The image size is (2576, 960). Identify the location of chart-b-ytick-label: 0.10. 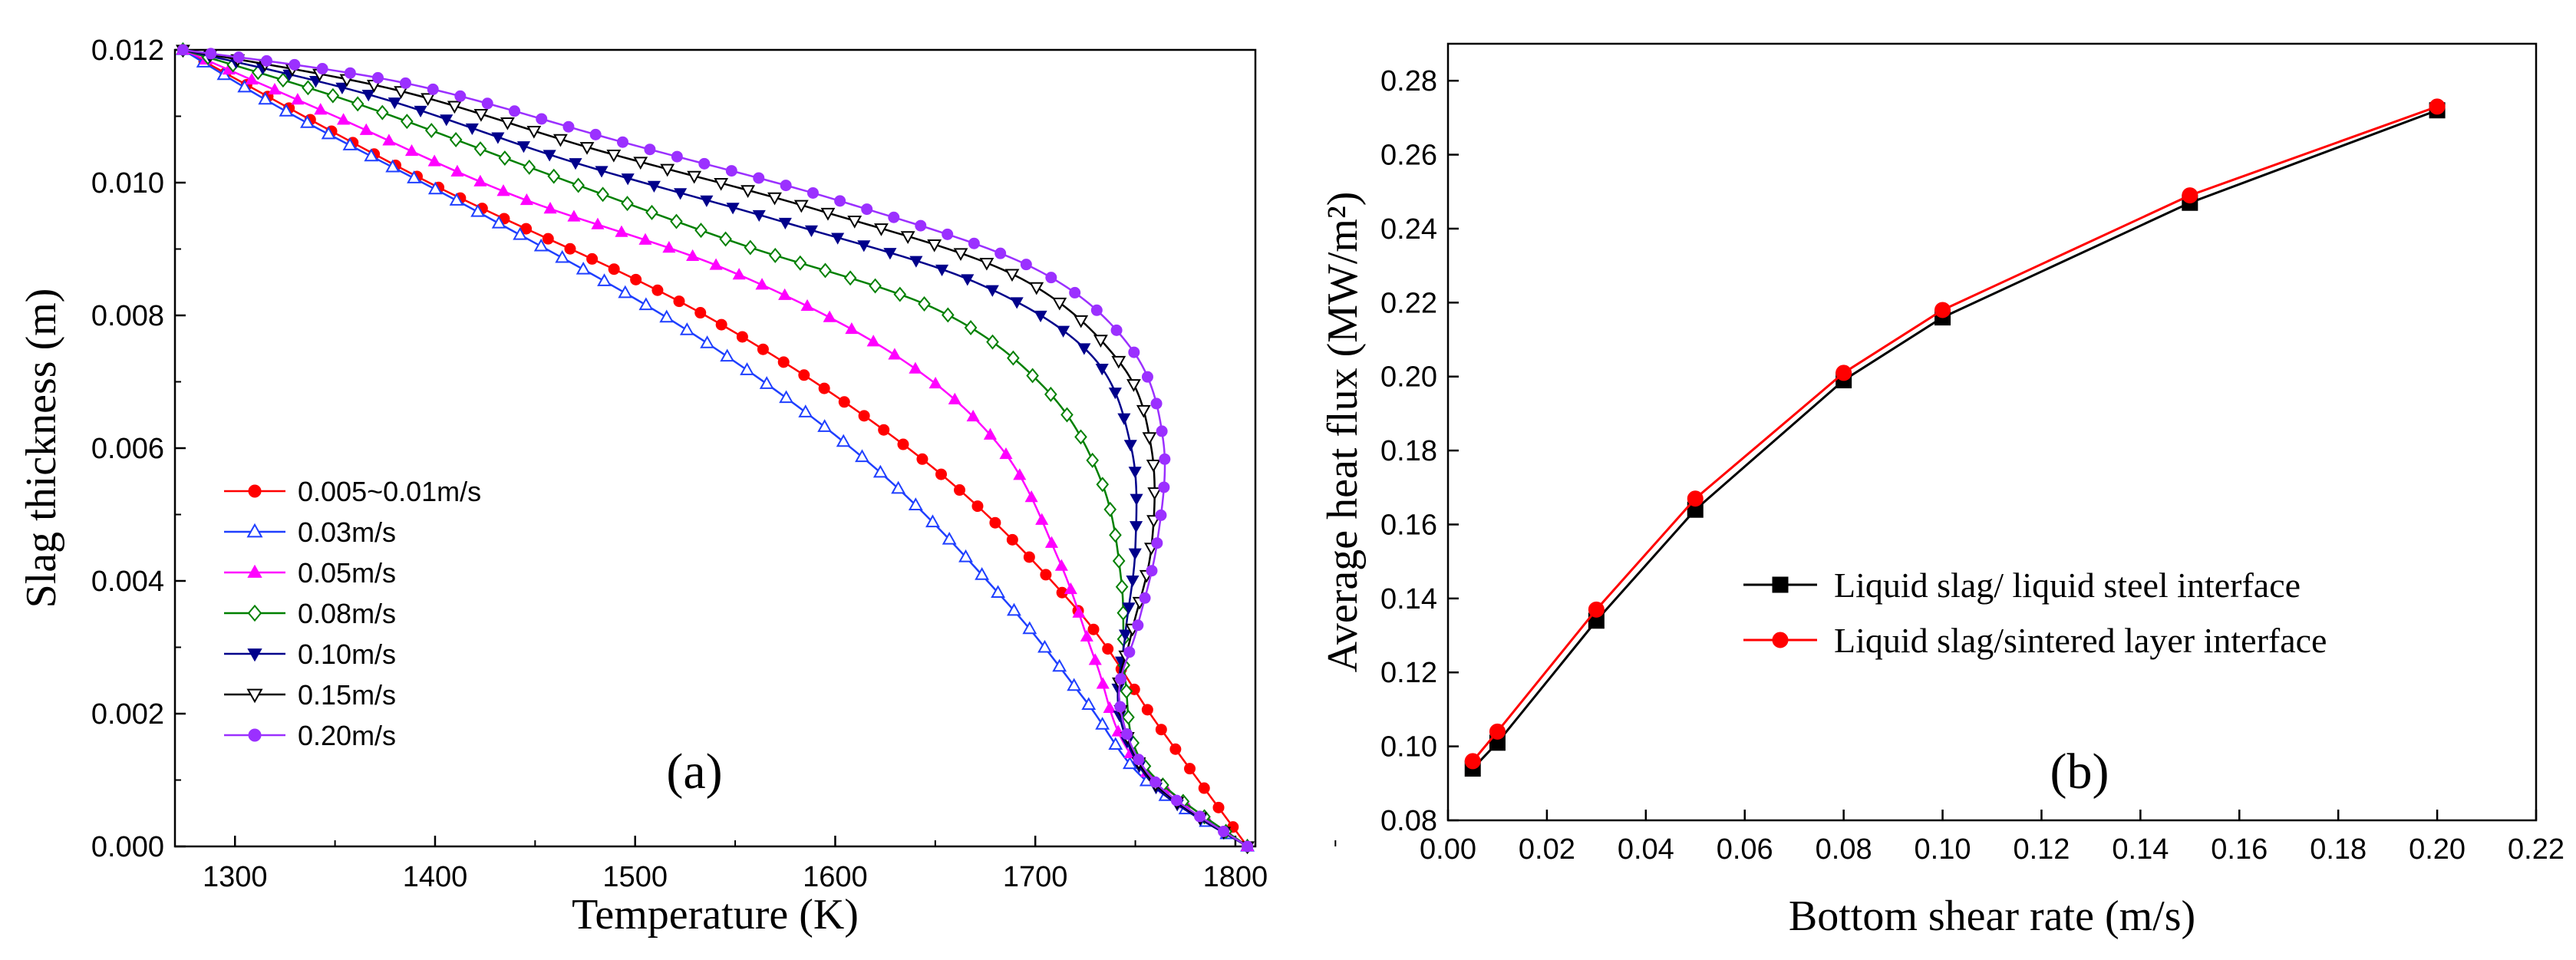
(1408, 748).